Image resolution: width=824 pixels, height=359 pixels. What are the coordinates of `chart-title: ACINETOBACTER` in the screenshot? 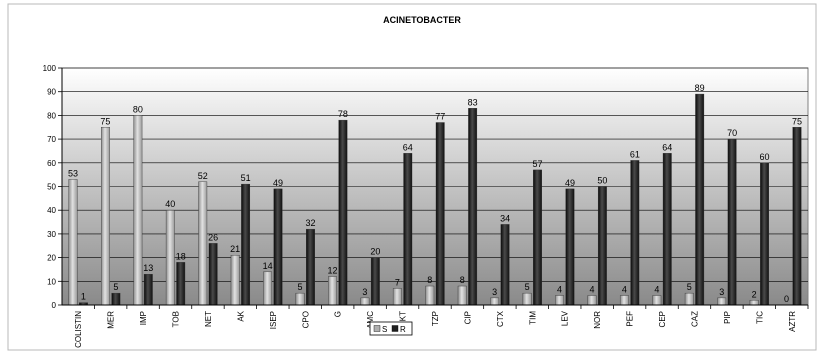 It's located at (422, 20).